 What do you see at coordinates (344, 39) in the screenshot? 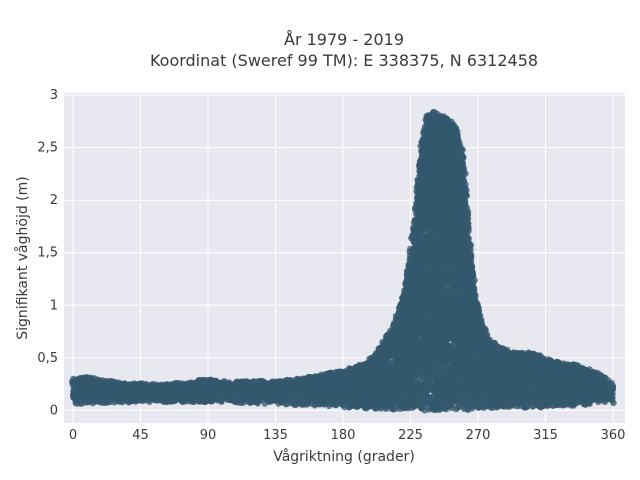
I see `chart-title-line-1: År 1979 - 2019` at bounding box center [344, 39].